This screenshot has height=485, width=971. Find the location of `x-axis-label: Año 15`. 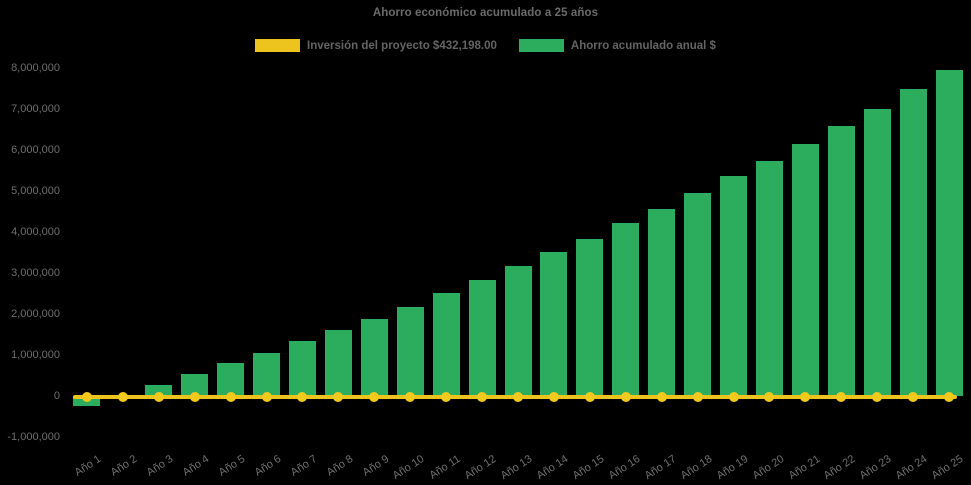

x-axis-label: Año 15 is located at coordinates (588, 467).